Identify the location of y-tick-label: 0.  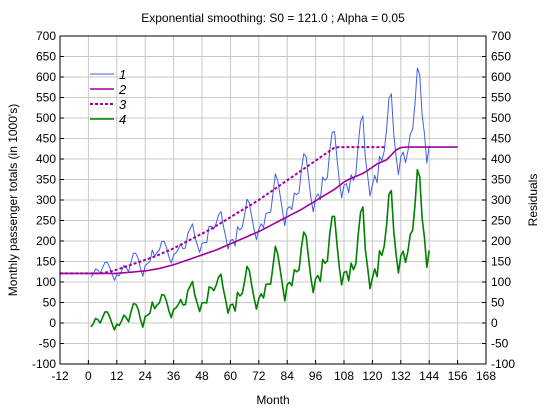
(52, 323).